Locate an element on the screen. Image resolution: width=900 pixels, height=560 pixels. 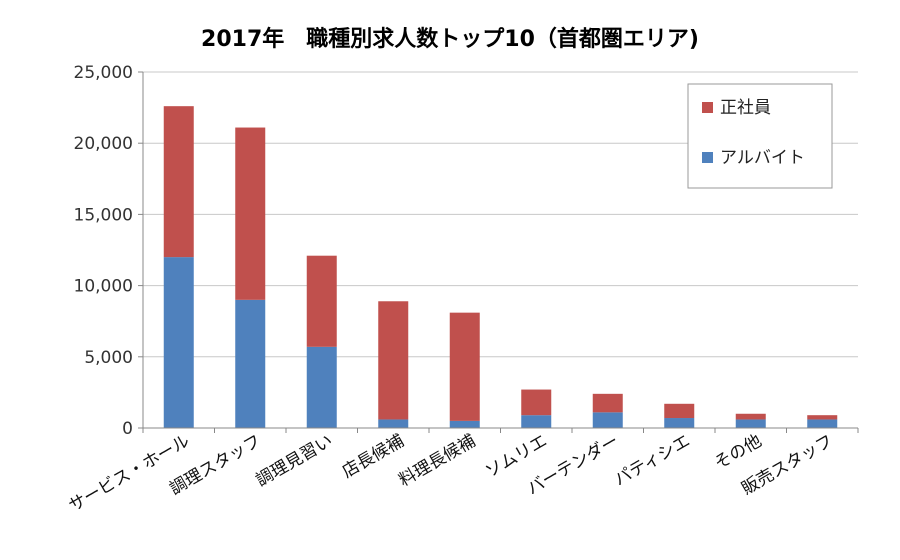
y-tick-label: 20,000 is located at coordinates (103, 144).